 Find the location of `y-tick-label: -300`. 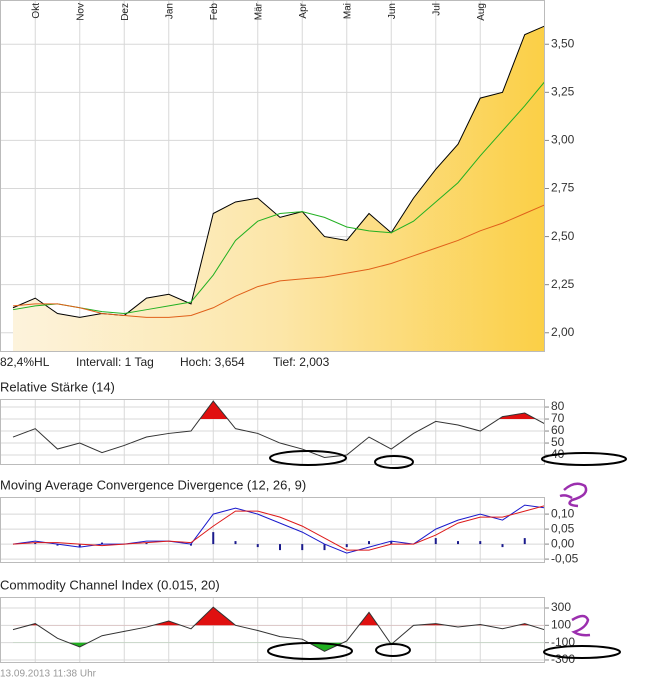

y-tick-label: -300 is located at coordinates (563, 659).